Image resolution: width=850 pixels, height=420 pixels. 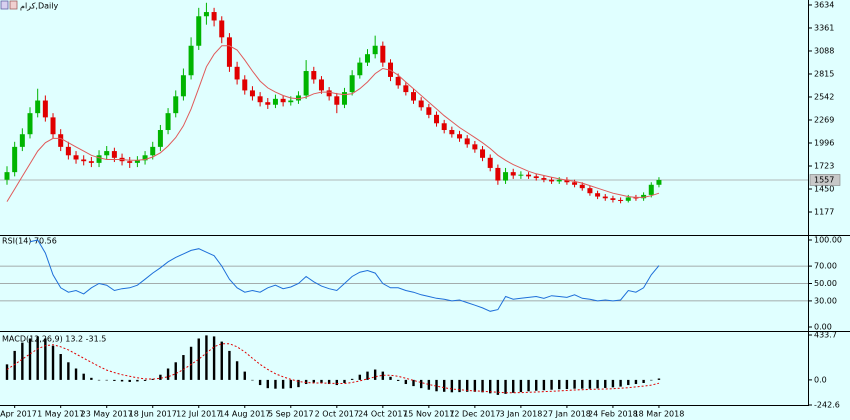 What do you see at coordinates (659, 414) in the screenshot?
I see `x-tick-label: 18 Mar 2018` at bounding box center [659, 414].